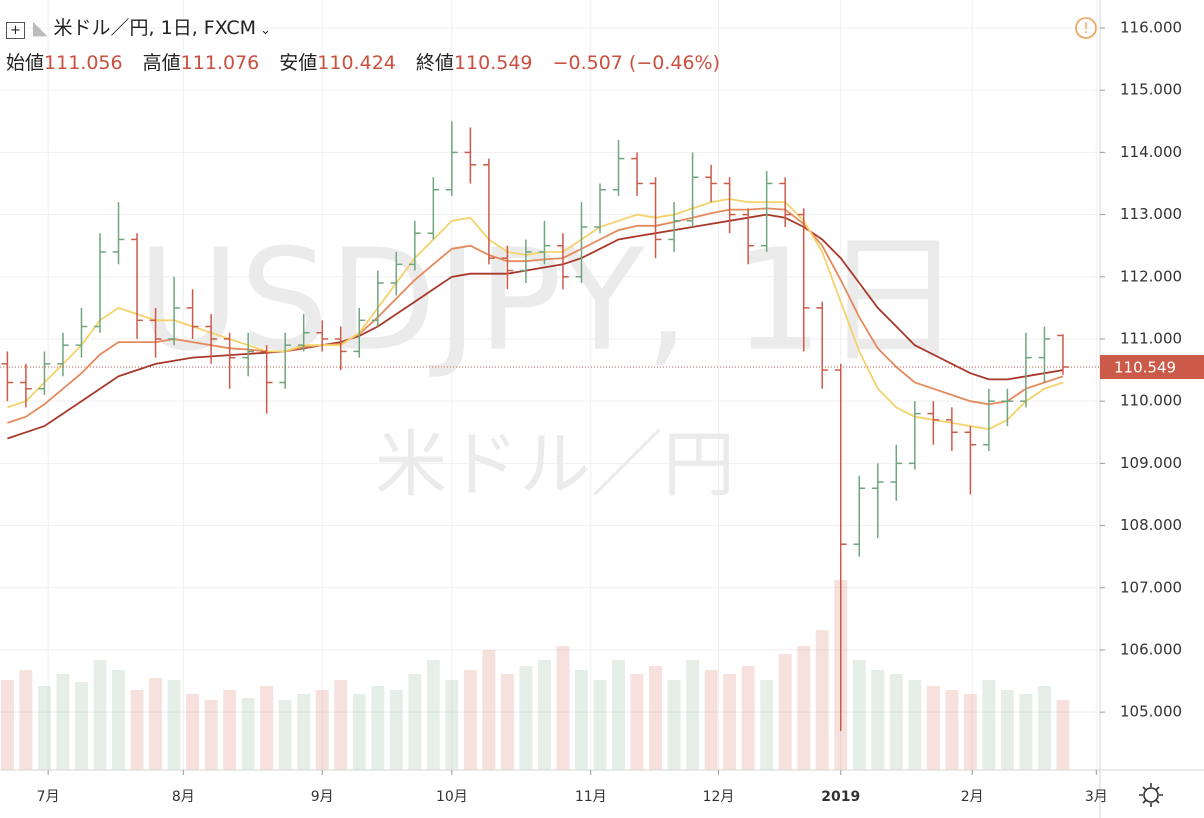 This screenshot has width=1204, height=818. Describe the element at coordinates (1096, 797) in the screenshot. I see `x-tick-label: 3月` at that location.